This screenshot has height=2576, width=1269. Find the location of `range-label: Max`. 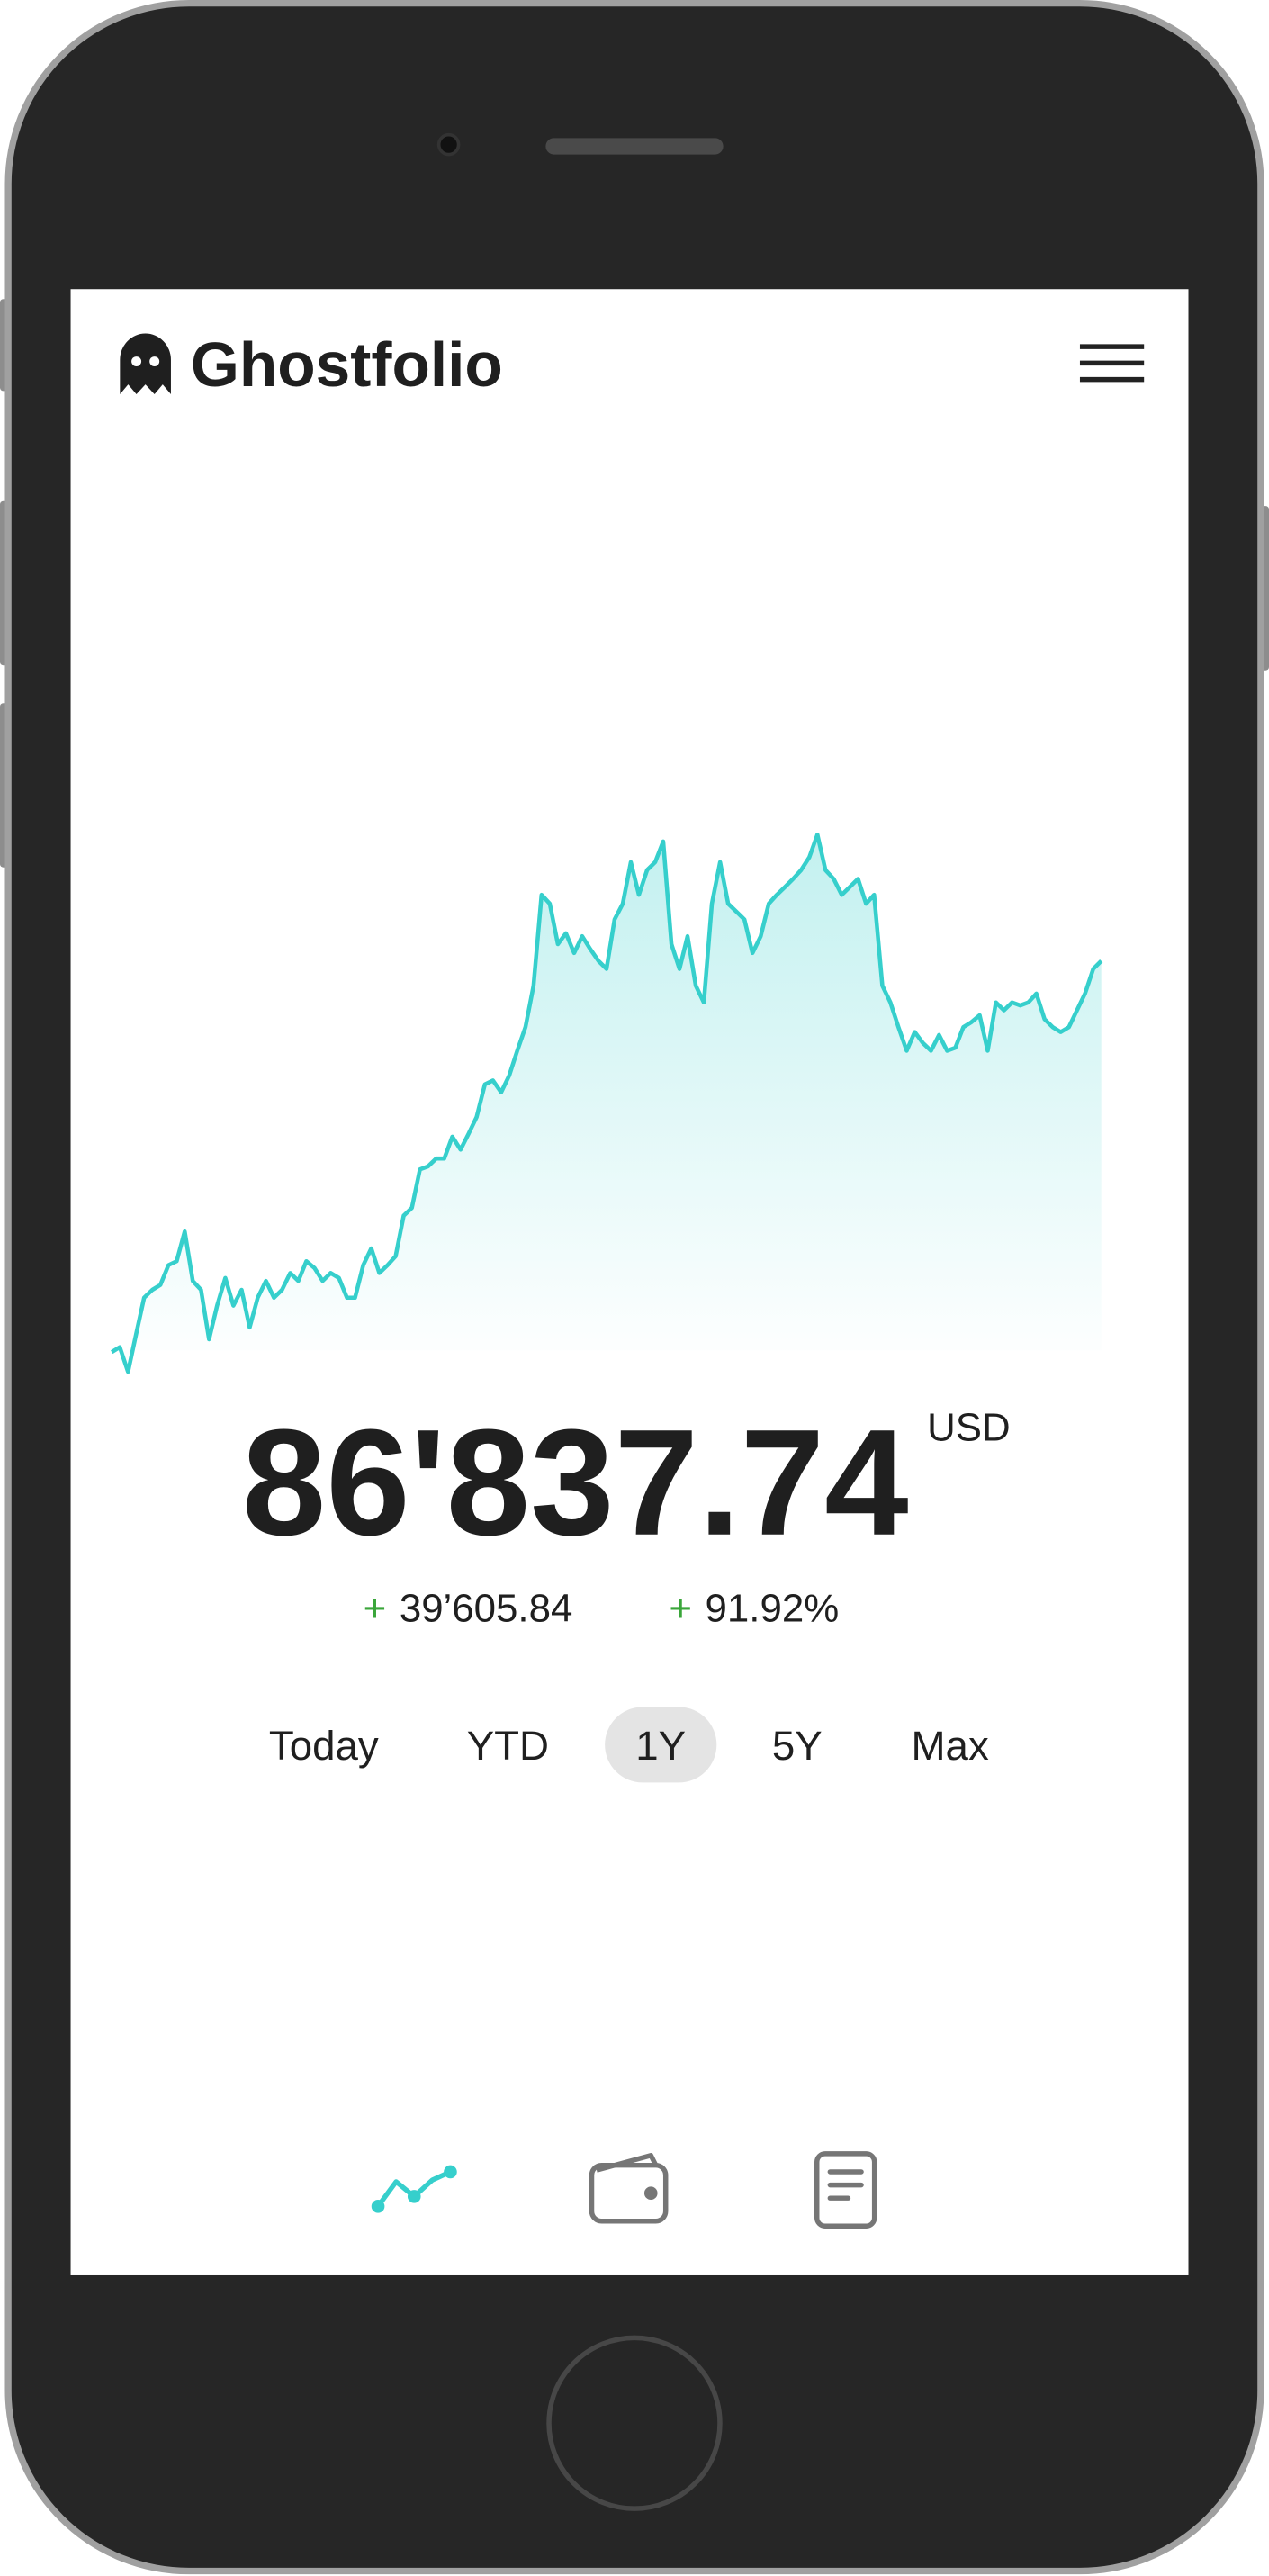

range-label: Max is located at coordinates (950, 1746).